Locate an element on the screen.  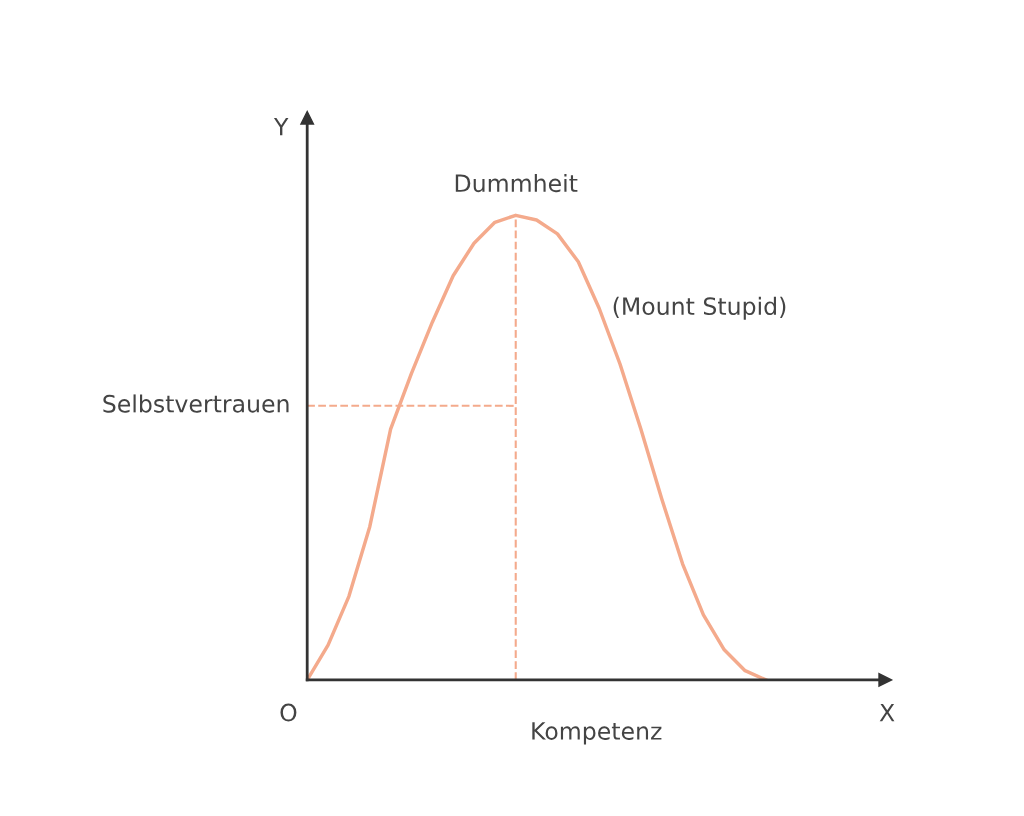
text: Dummheit is located at coordinates (516, 183).